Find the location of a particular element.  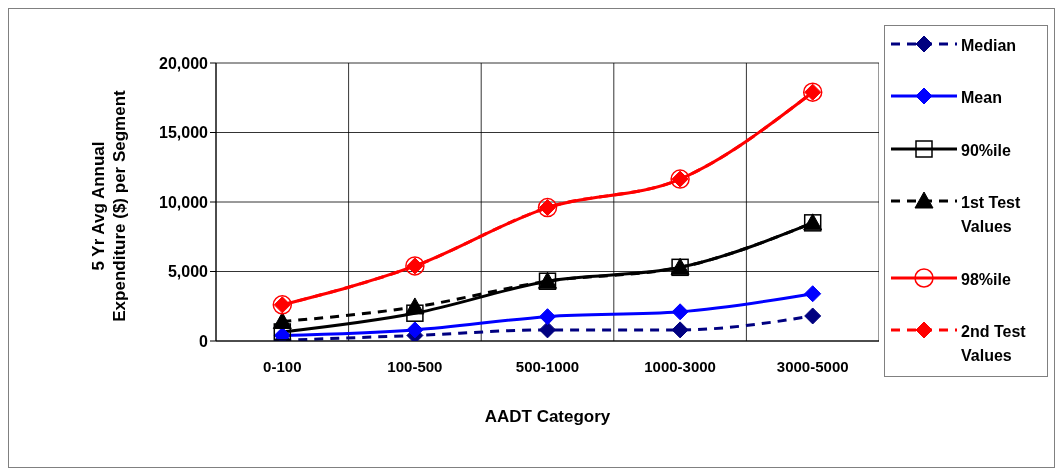

y-tick-label: 0 is located at coordinates (204, 341).